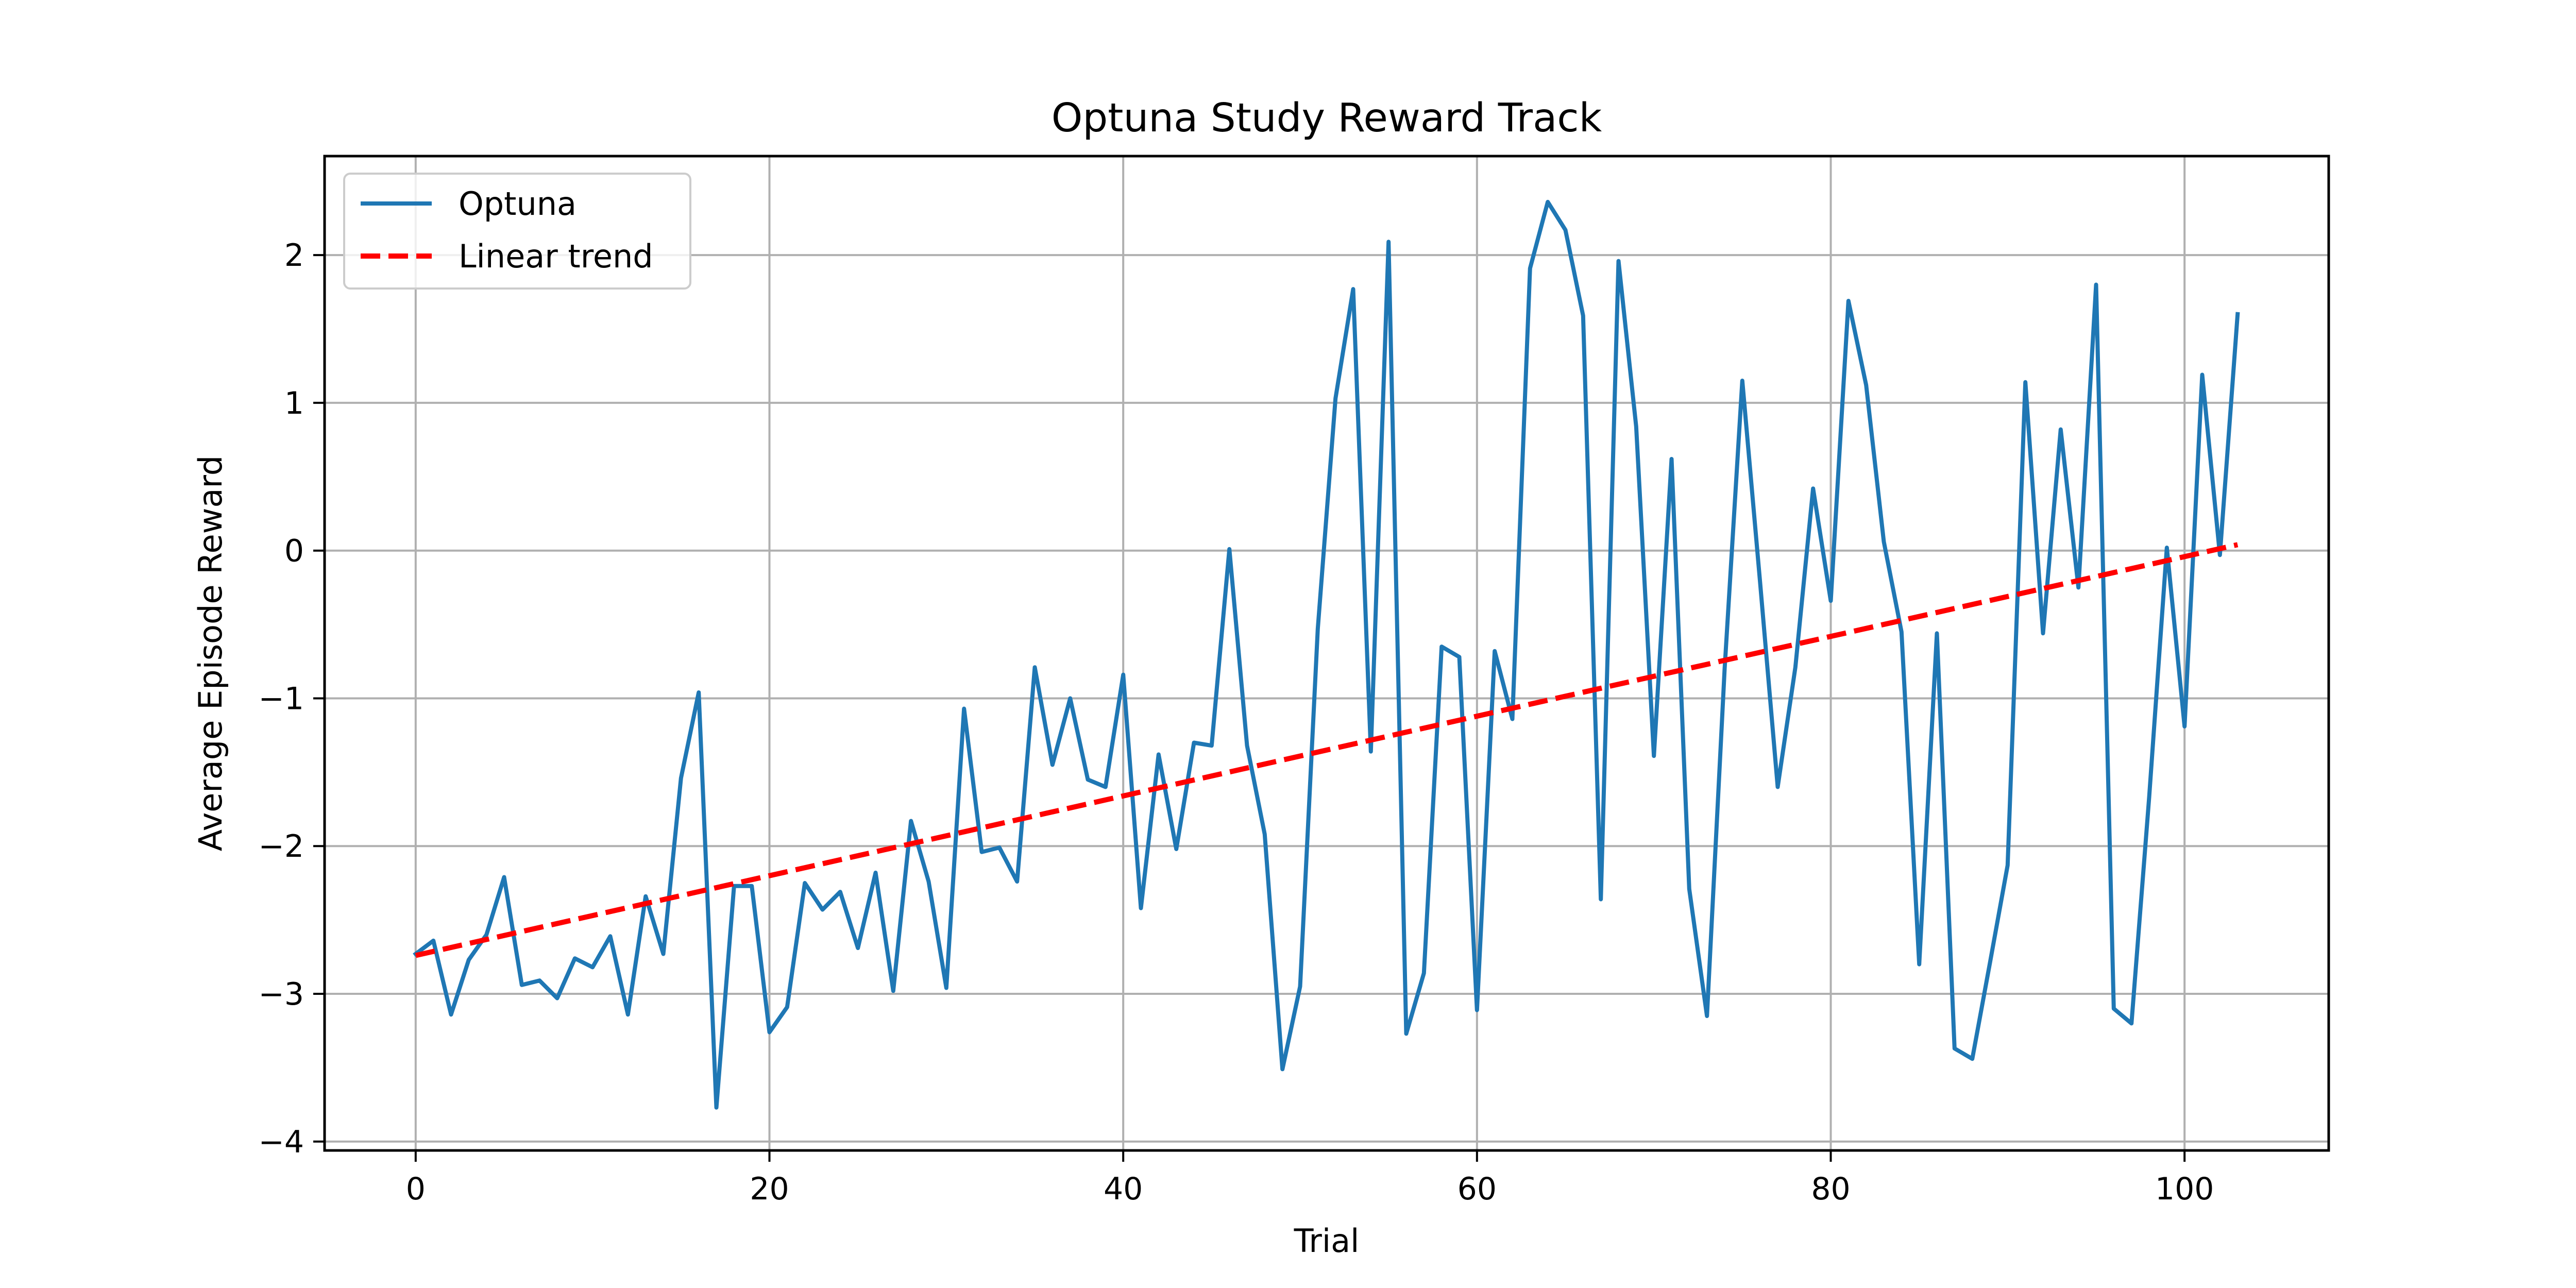 This screenshot has height=1288, width=2576. Describe the element at coordinates (518, 204) in the screenshot. I see `legend-label: Optuna` at that location.